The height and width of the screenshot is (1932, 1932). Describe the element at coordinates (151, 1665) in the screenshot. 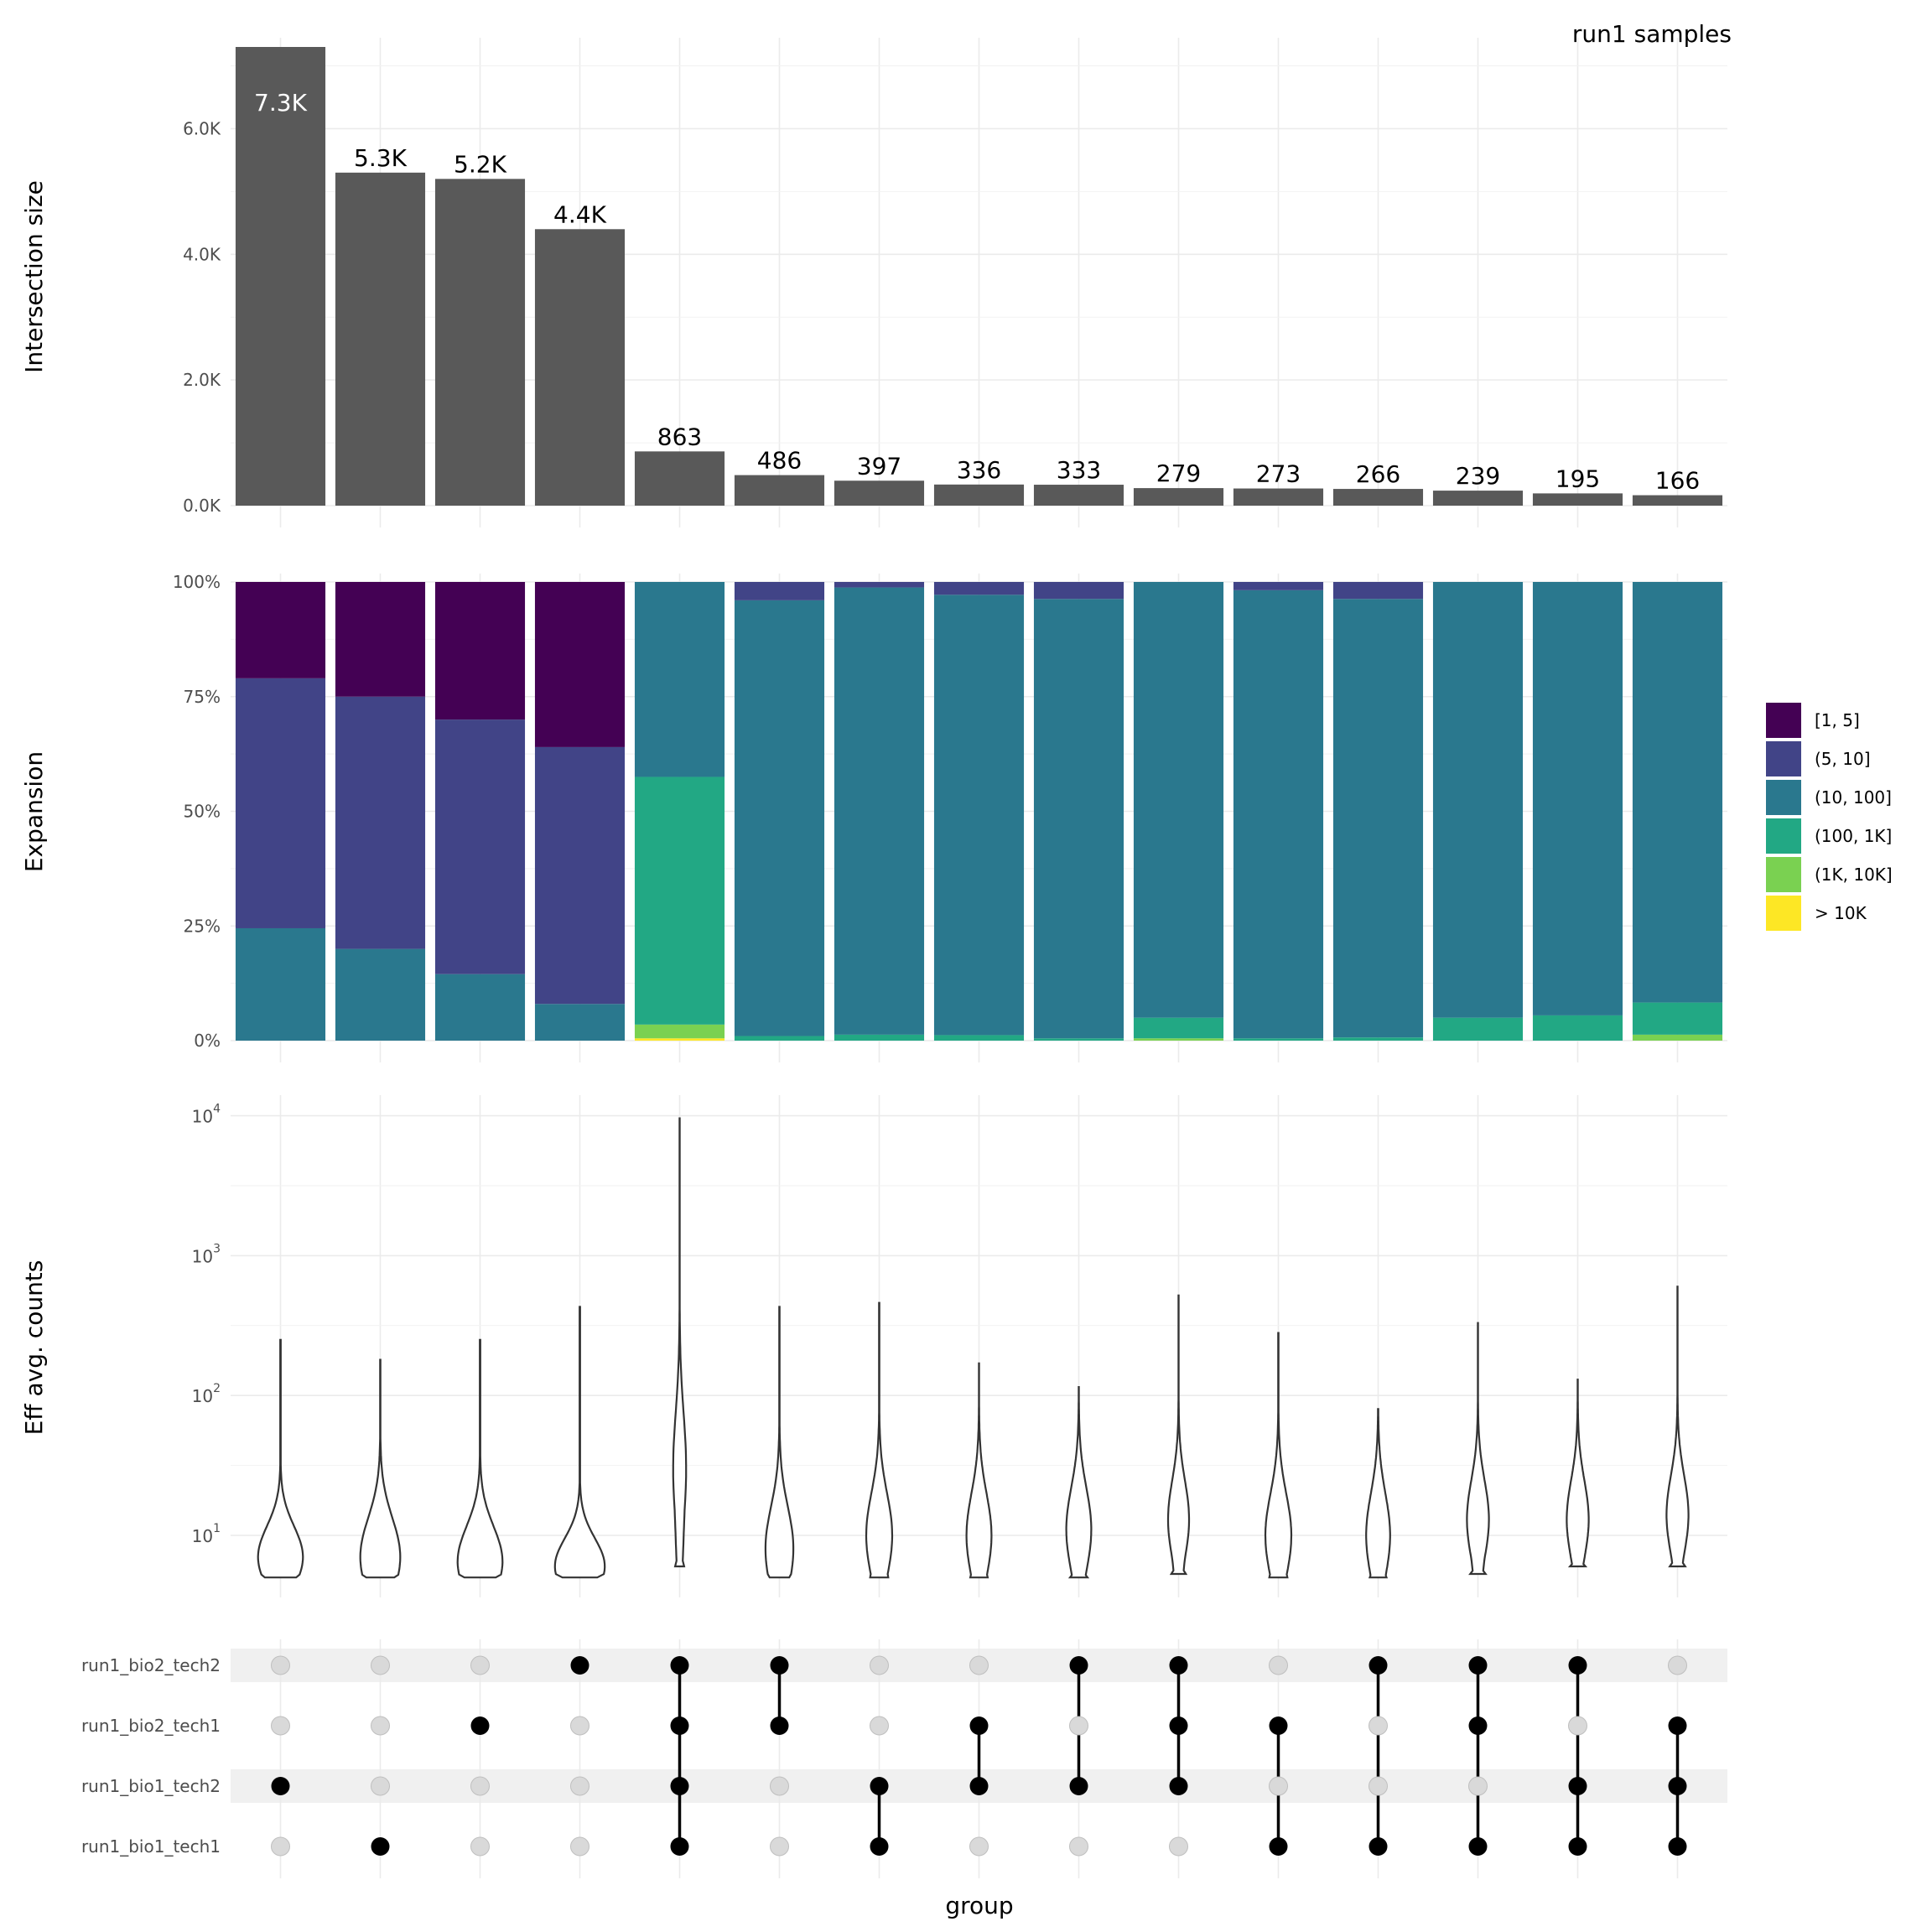

I see `set-label: run1_bio2_tech2` at that location.